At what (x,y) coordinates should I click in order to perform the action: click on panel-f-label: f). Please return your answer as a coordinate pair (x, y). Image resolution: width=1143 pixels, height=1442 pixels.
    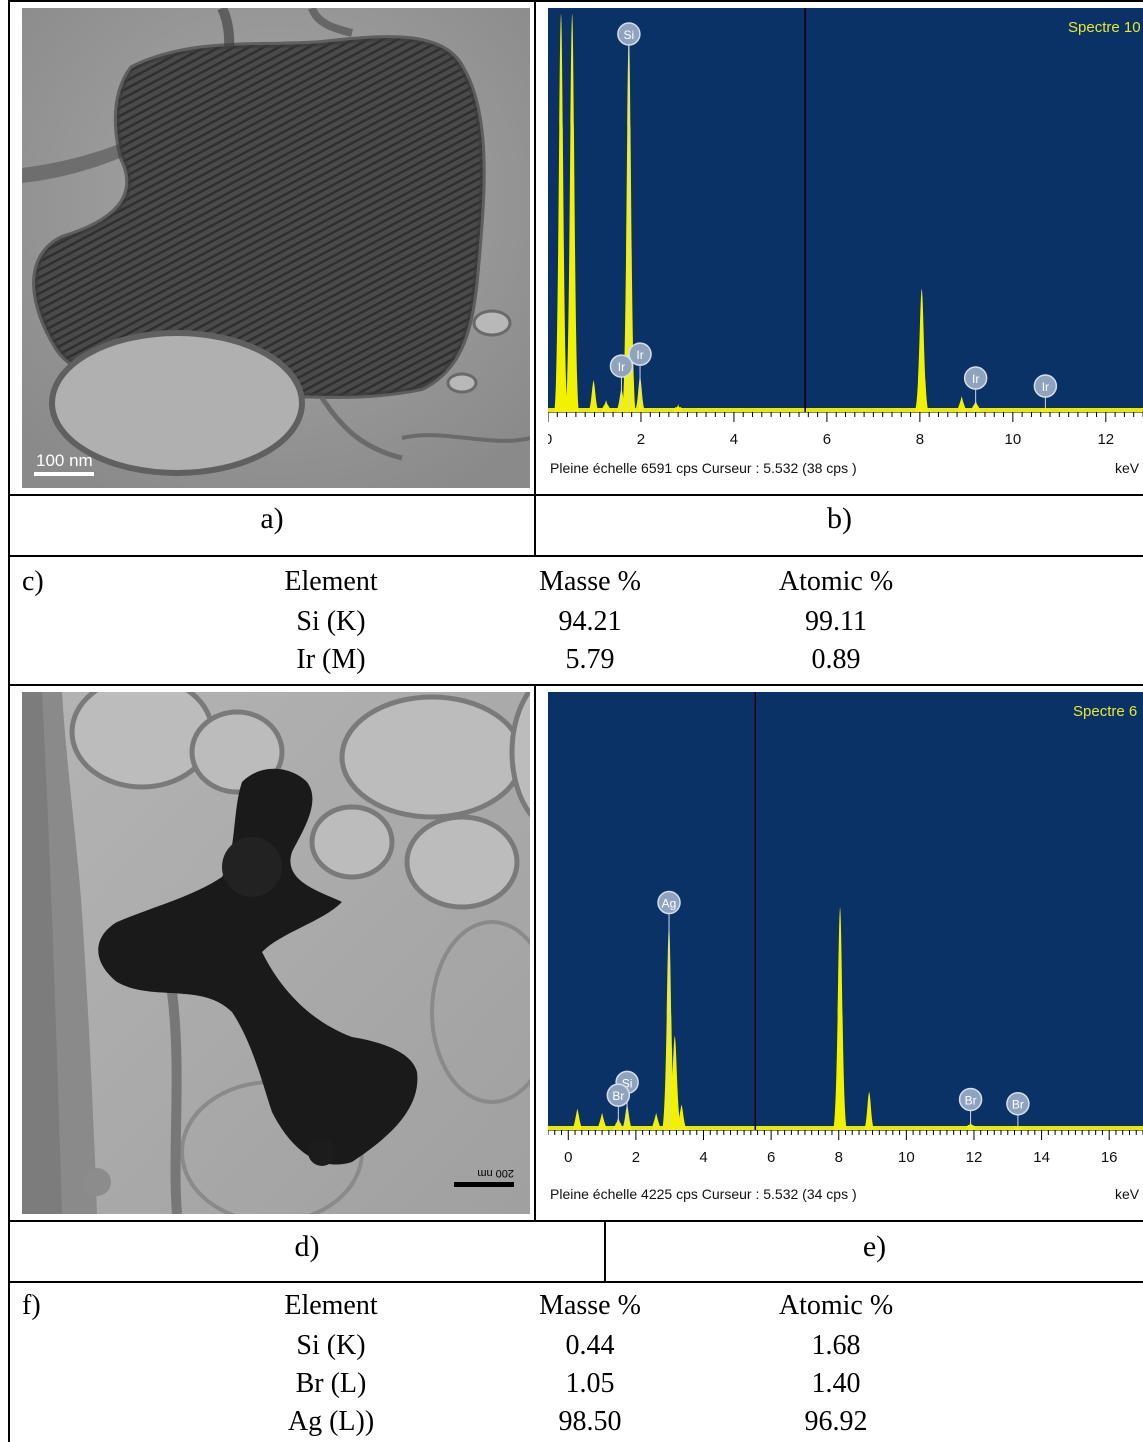
    Looking at the image, I should click on (31, 1305).